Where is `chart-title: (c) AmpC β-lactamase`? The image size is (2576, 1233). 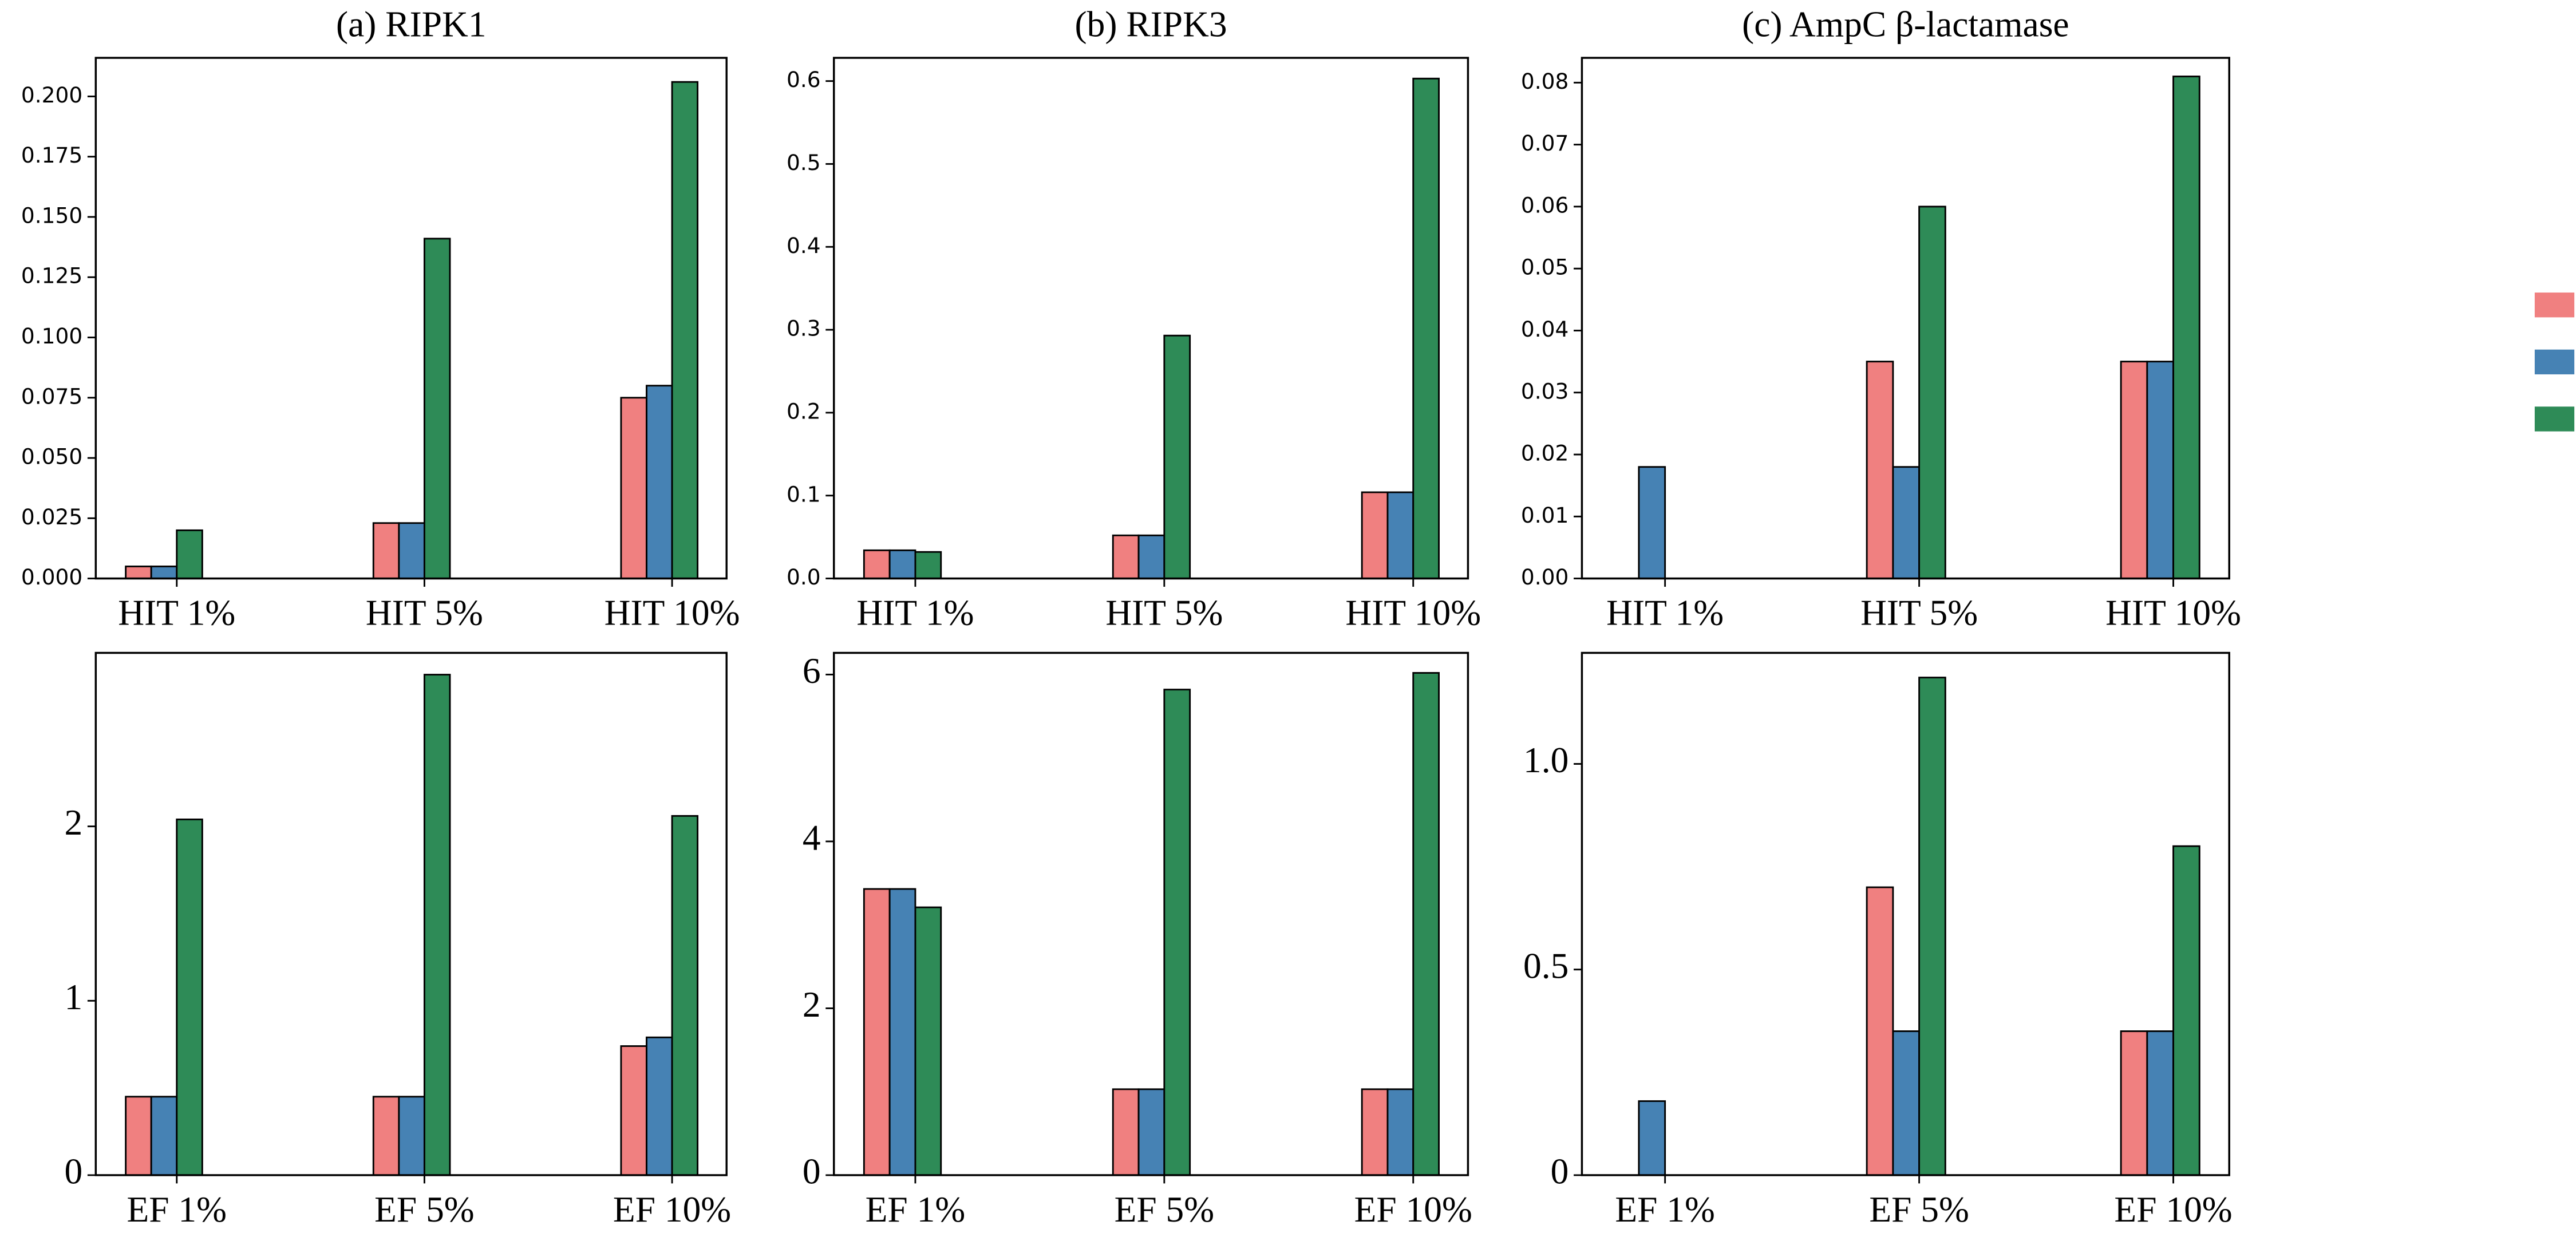
chart-title: (c) AmpC β-lactamase is located at coordinates (1905, 24).